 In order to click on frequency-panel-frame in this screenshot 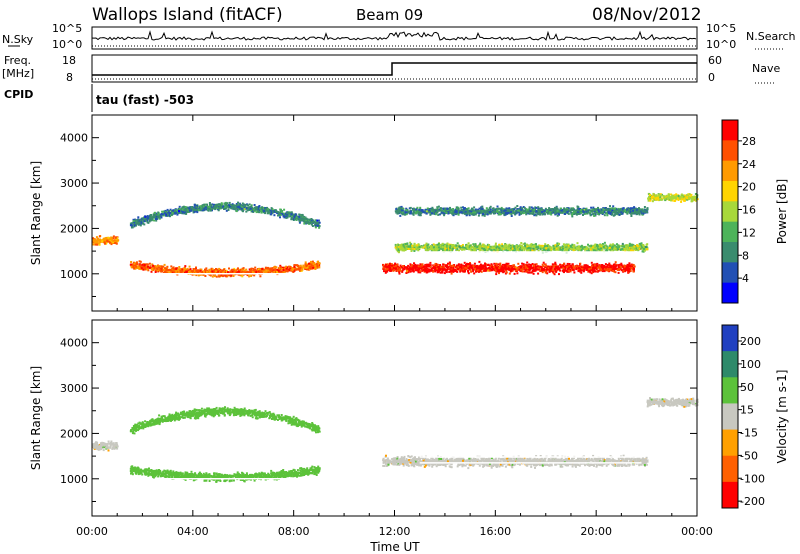, I will do `click(394, 68)`.